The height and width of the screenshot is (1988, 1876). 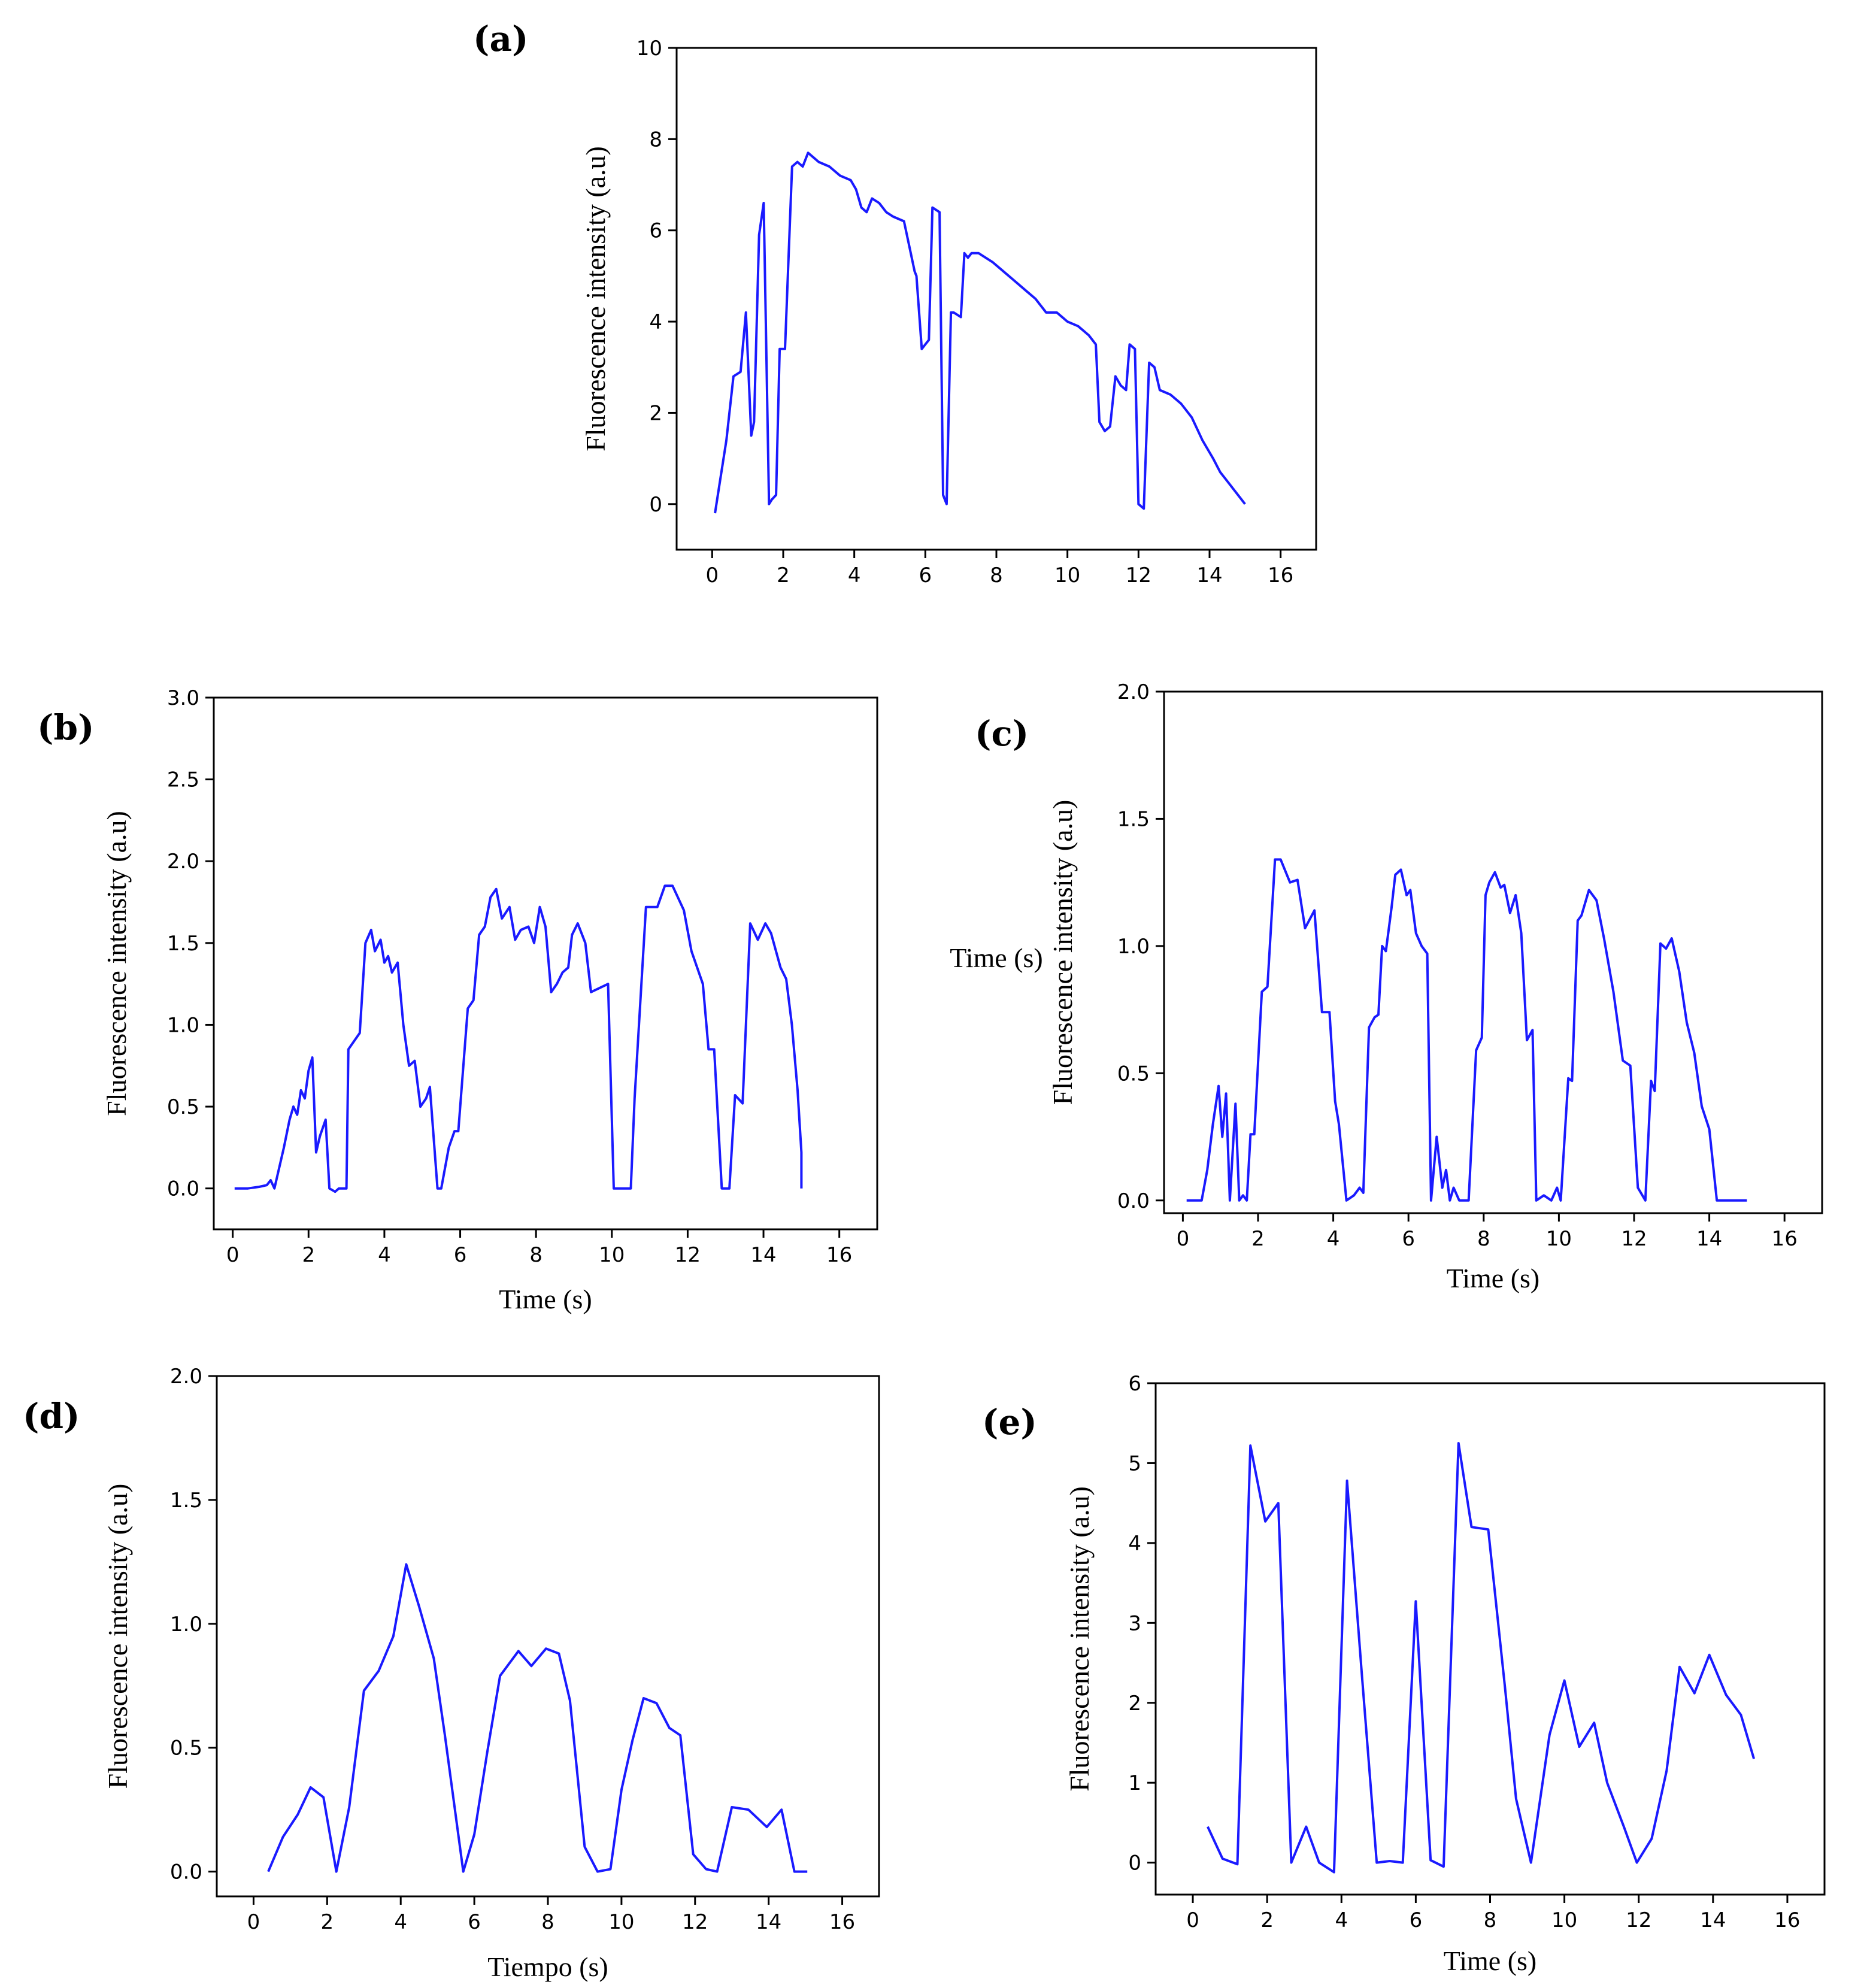 I want to click on y-tick-label: 10, so click(x=649, y=49).